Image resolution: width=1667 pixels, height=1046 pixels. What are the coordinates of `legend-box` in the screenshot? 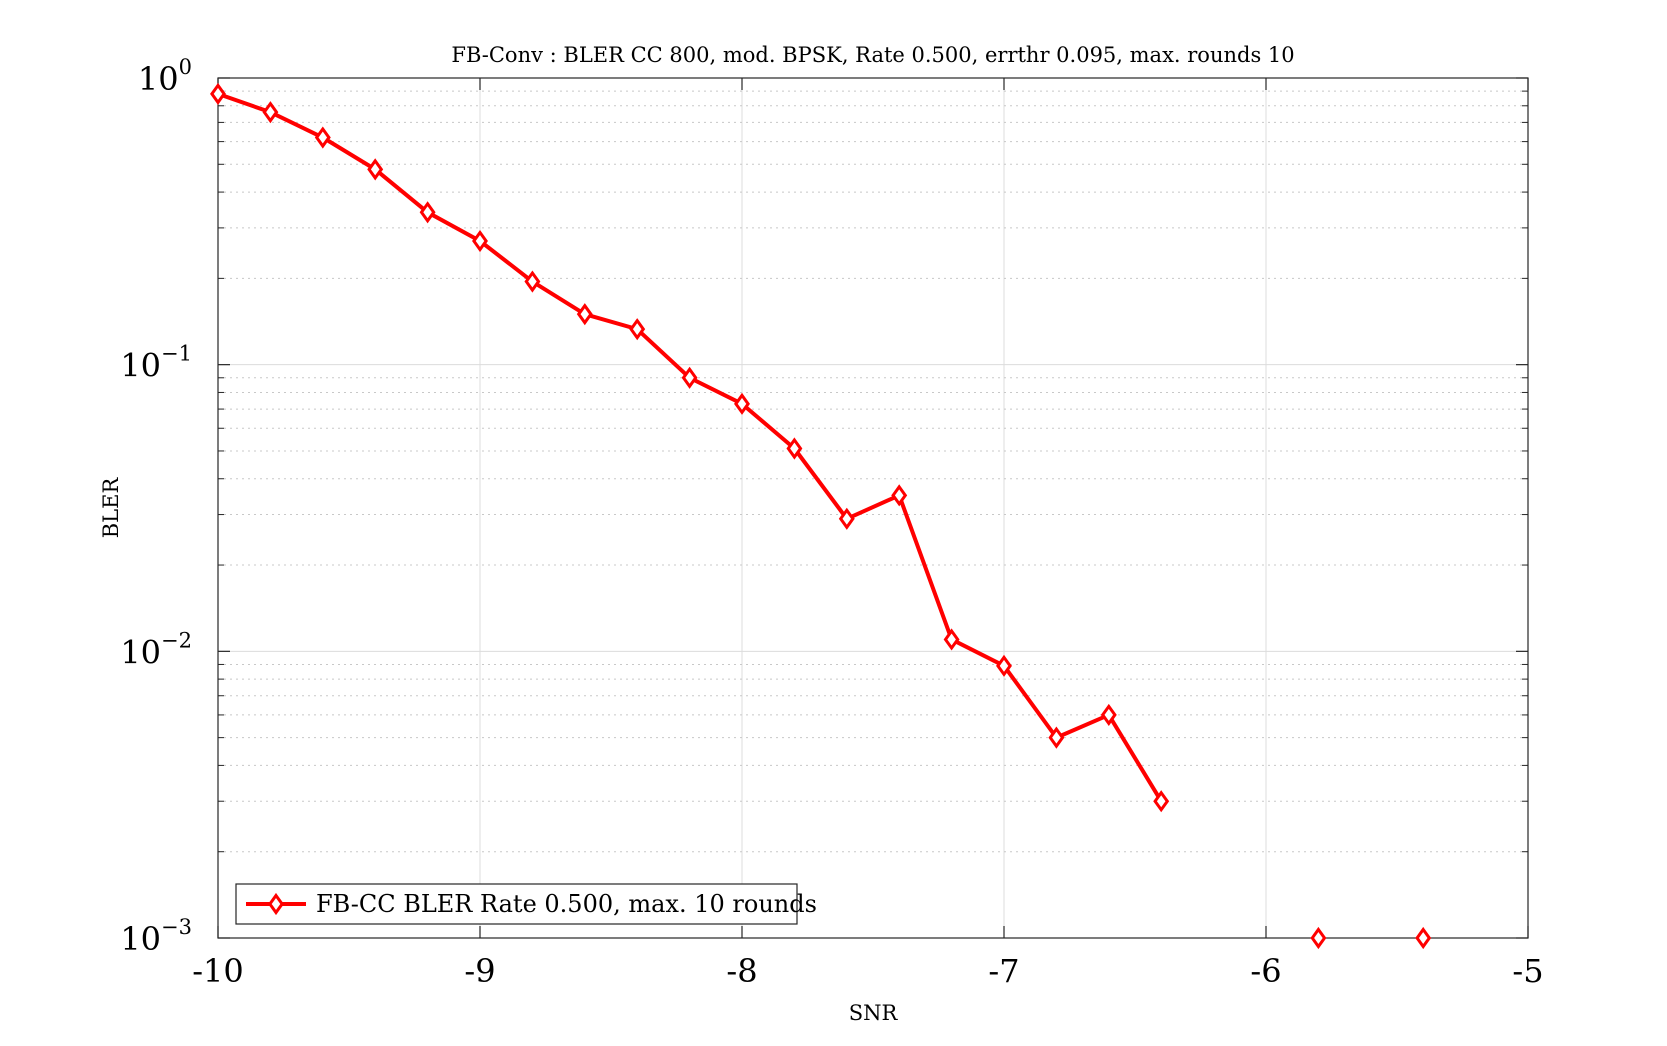 It's located at (516, 904).